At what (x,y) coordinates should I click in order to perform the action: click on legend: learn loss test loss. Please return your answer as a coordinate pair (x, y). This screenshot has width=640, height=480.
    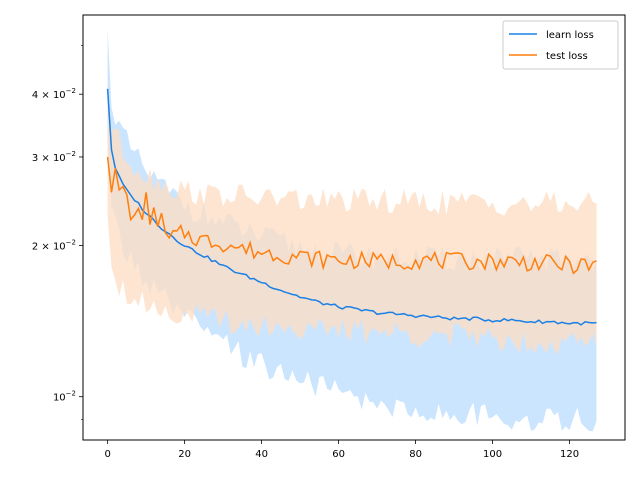
    Looking at the image, I should click on (560, 45).